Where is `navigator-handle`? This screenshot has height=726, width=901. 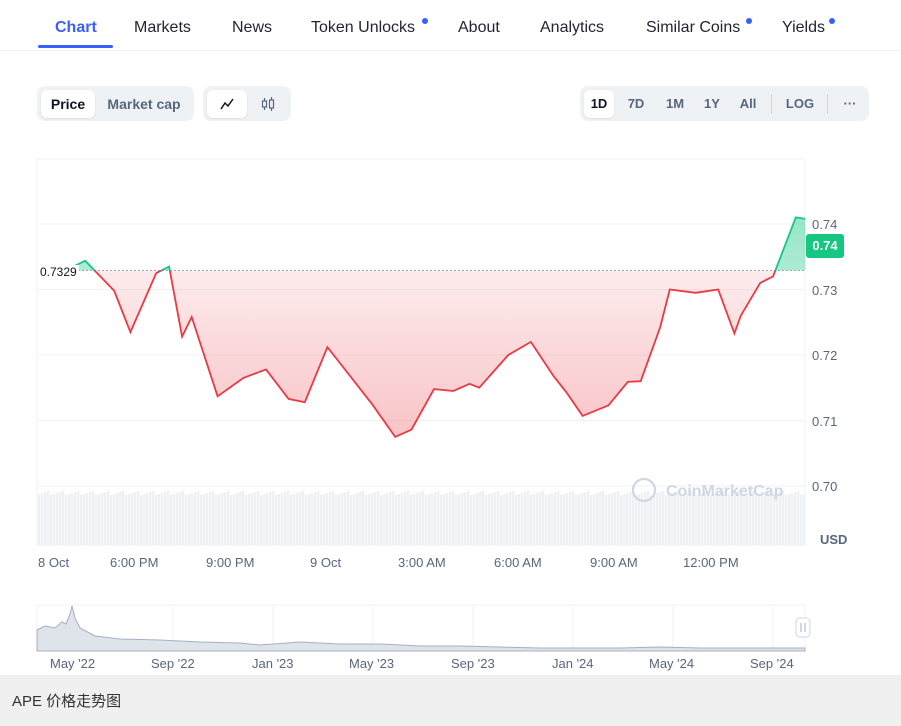 navigator-handle is located at coordinates (803, 627).